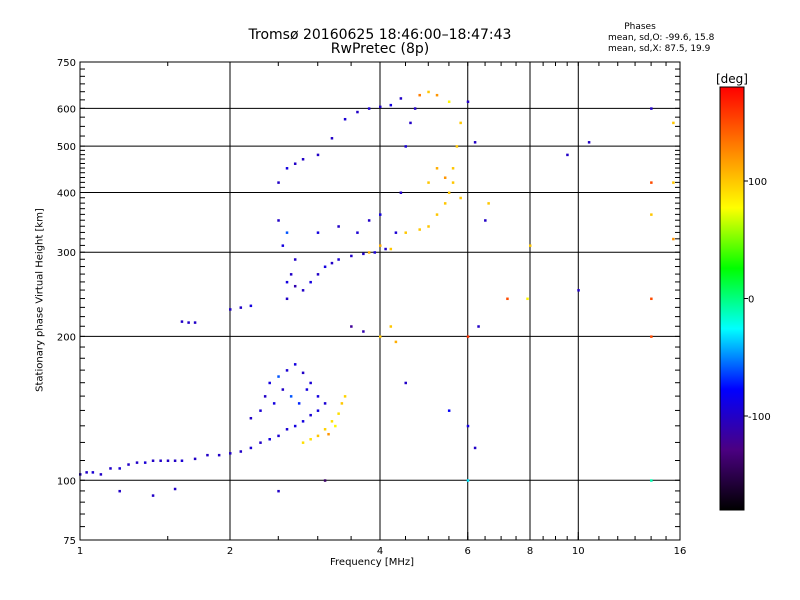 This screenshot has height=600, width=800. Describe the element at coordinates (751, 300) in the screenshot. I see `colorbar-tick-label: 0` at that location.